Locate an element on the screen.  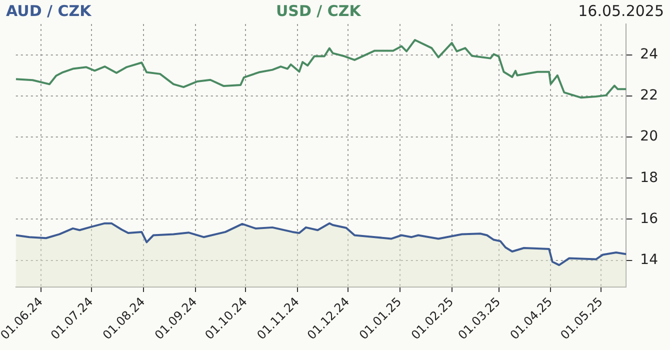
text: AUD / CZK is located at coordinates (49, 11).